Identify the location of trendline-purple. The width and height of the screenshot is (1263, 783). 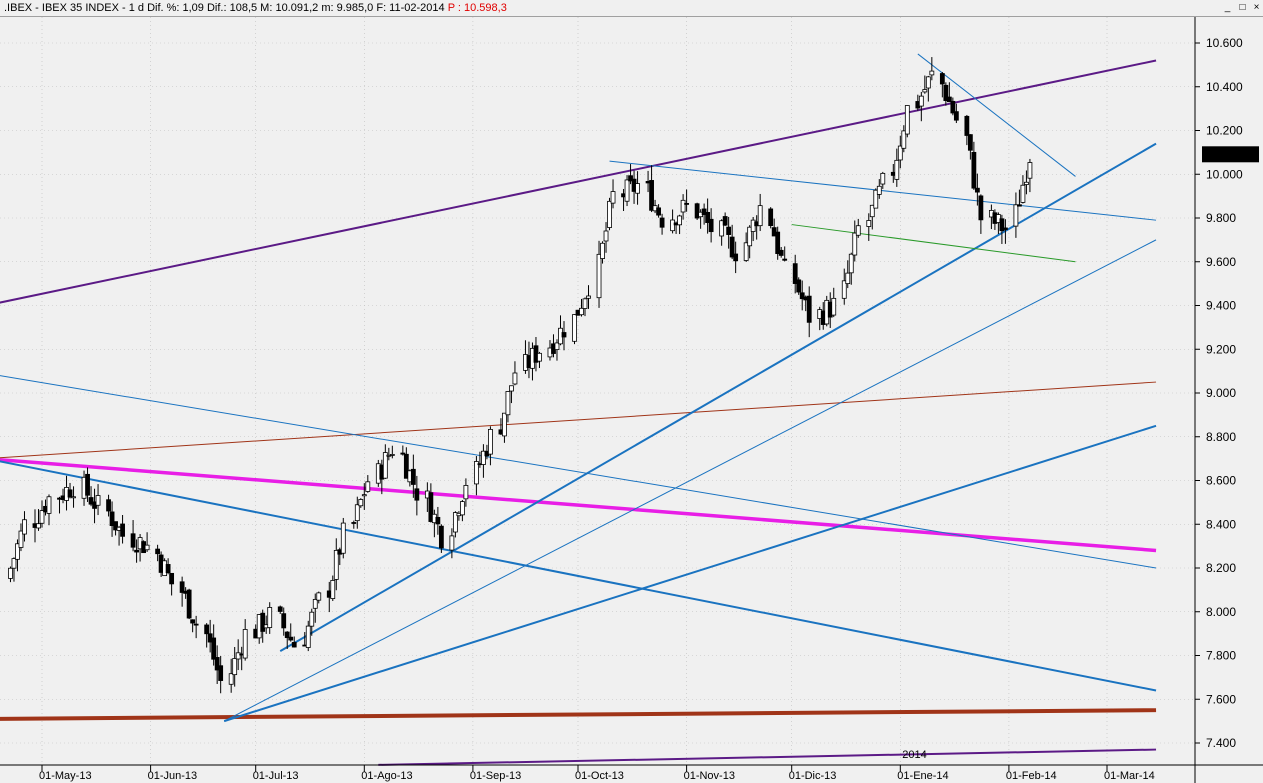
(767, 757).